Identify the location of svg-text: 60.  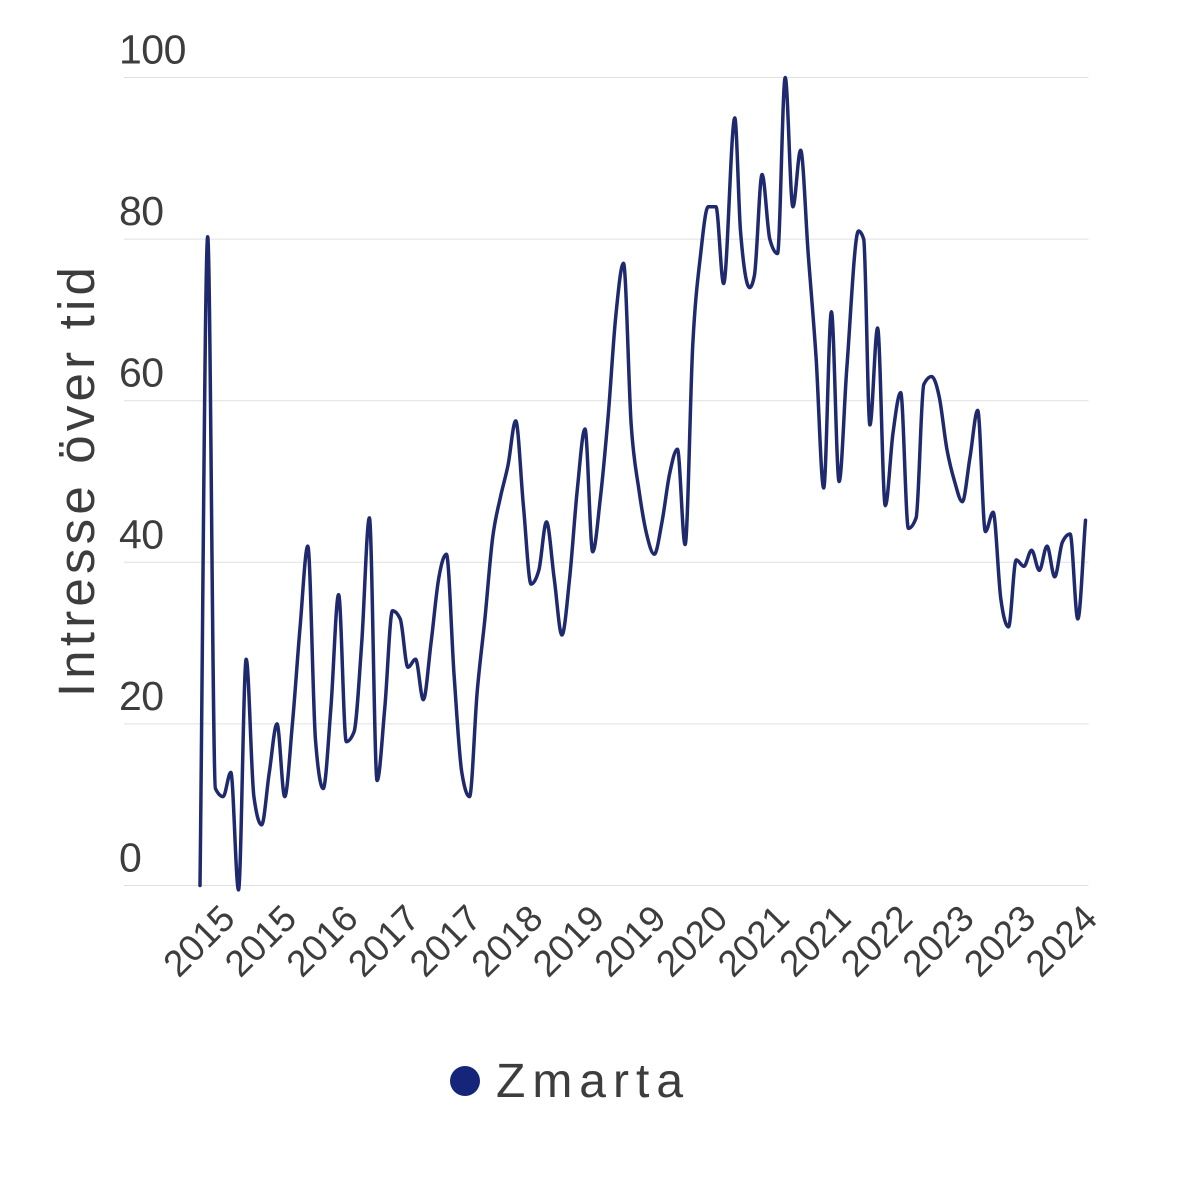
(141, 373).